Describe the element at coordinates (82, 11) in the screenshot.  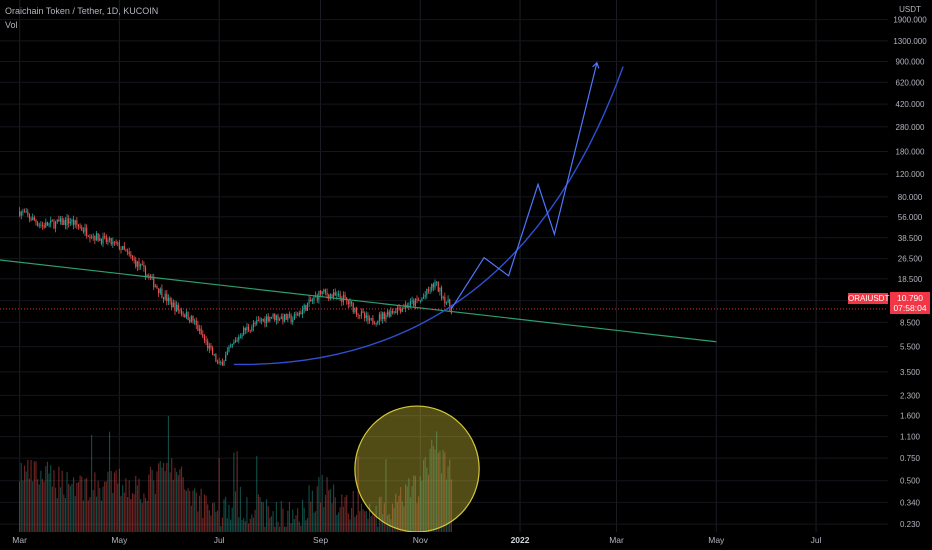
I see `symbol-title: Oraichain Token / Tether, 1D, KUCOIN` at that location.